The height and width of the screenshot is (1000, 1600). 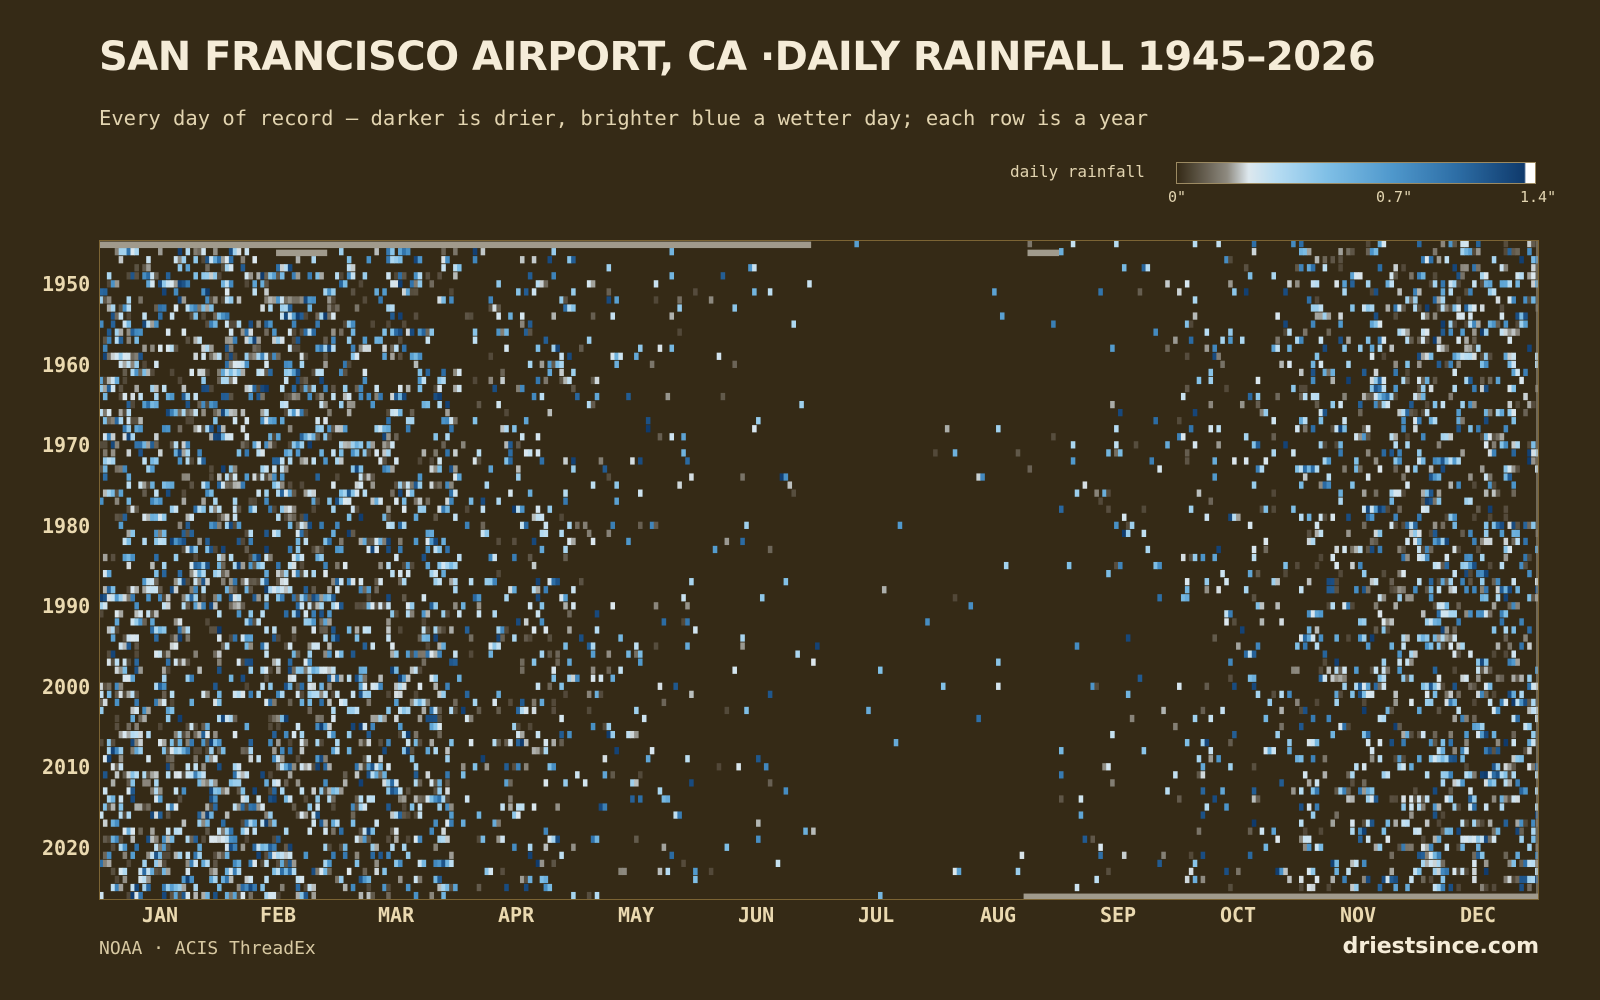 What do you see at coordinates (160, 915) in the screenshot?
I see `x-tick-label: JAN` at bounding box center [160, 915].